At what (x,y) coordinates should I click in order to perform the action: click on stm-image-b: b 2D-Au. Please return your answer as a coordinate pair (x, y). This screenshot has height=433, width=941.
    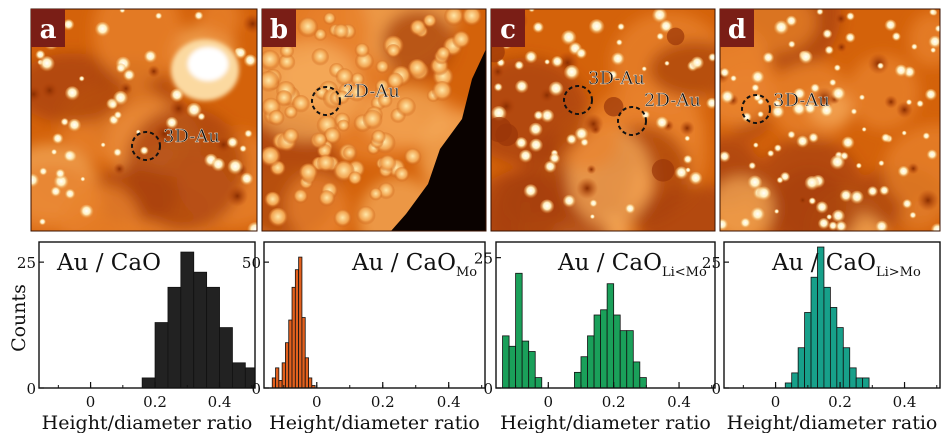
    Looking at the image, I should click on (374, 120).